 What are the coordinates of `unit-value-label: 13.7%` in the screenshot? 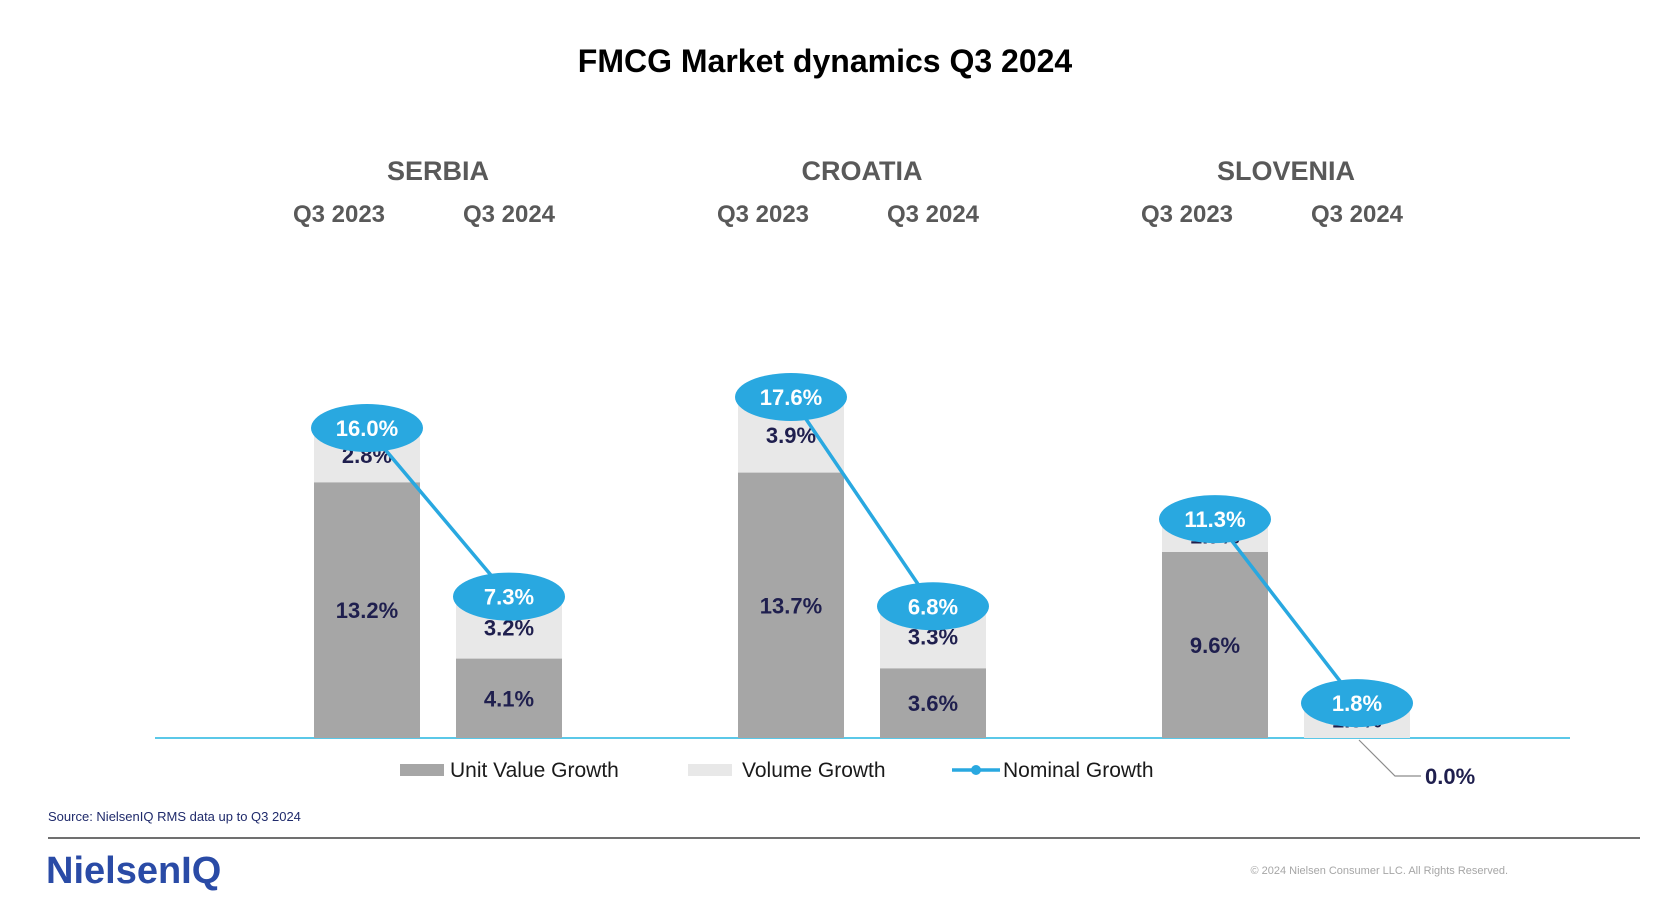 It's located at (791, 605).